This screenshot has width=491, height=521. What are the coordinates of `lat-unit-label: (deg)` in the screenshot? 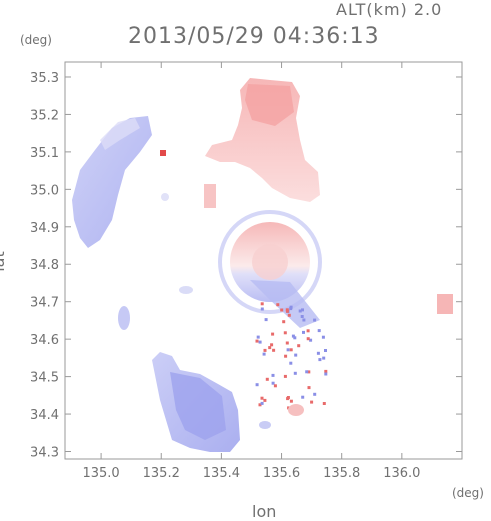 It's located at (36, 40).